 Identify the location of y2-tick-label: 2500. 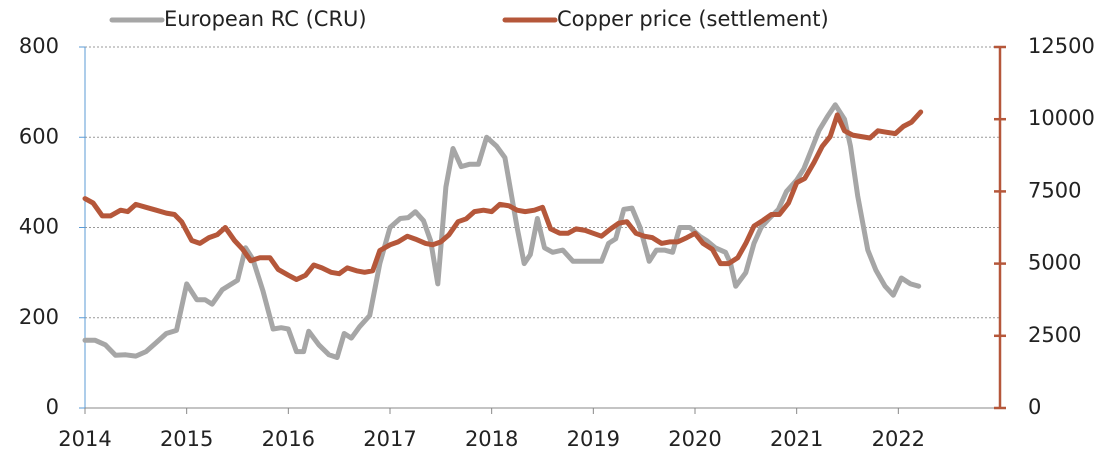
(1054, 335).